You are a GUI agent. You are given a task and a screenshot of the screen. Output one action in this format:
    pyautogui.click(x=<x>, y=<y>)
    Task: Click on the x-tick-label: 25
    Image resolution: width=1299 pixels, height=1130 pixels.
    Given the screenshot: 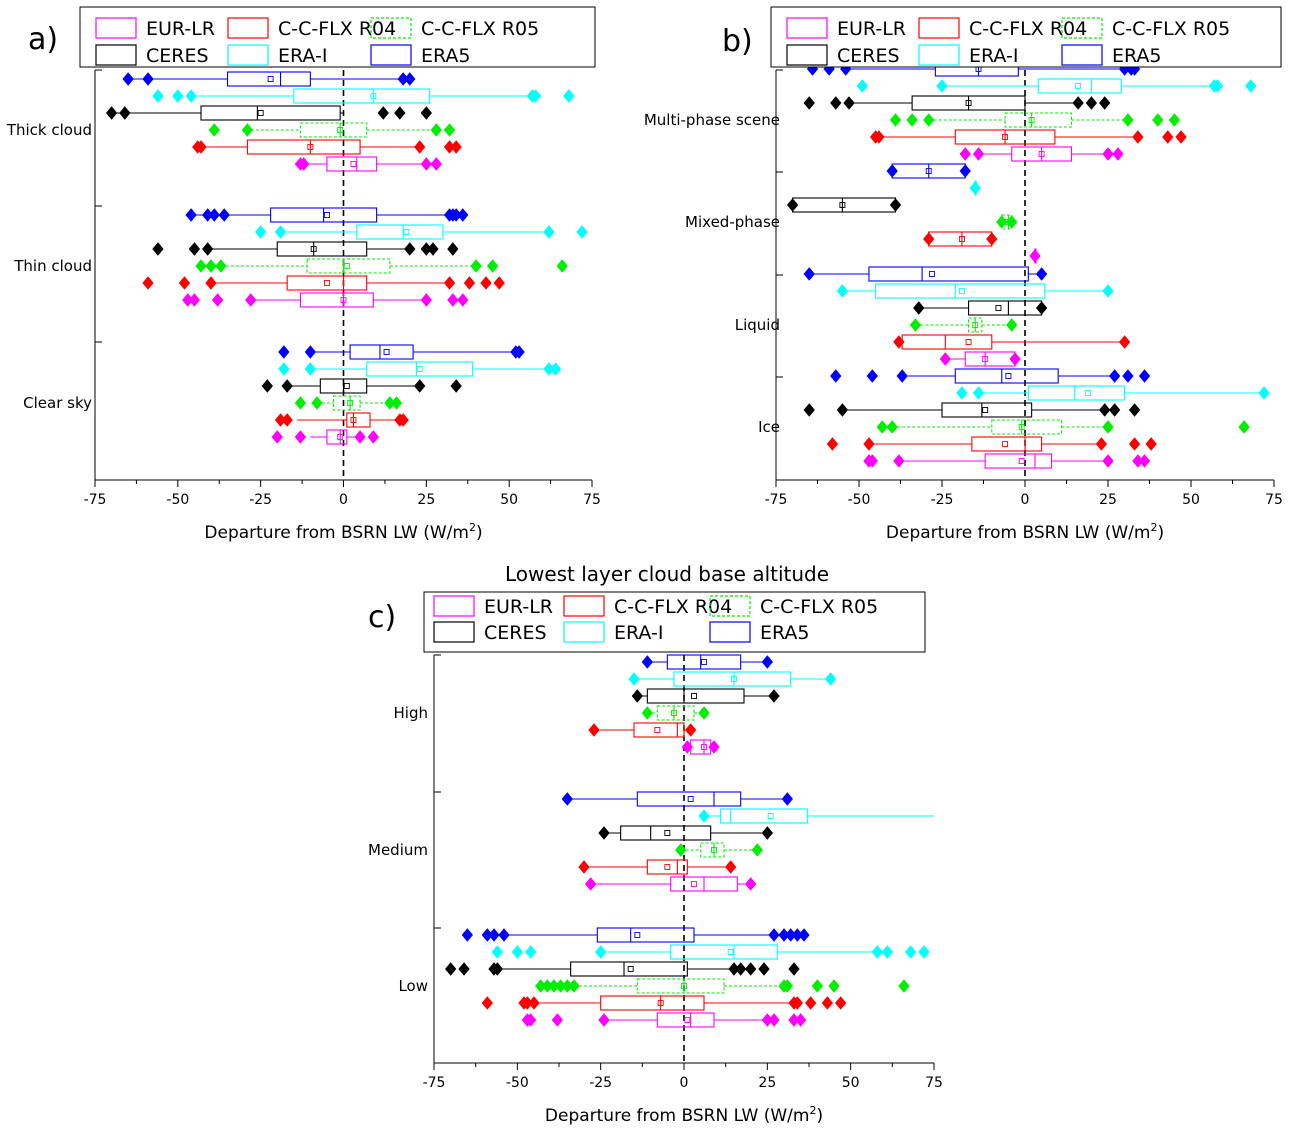 What is the action you would take?
    pyautogui.click(x=1108, y=500)
    